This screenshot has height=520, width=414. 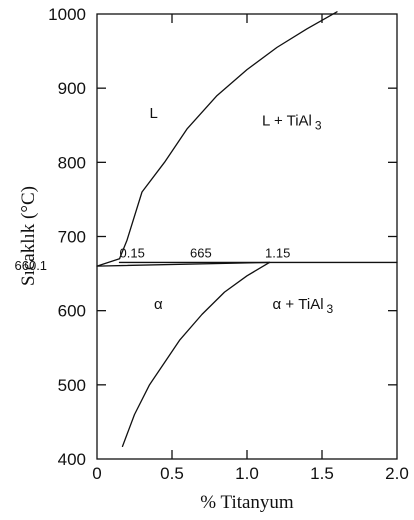 What do you see at coordinates (72, 385) in the screenshot?
I see `y-tick-label: 500` at bounding box center [72, 385].